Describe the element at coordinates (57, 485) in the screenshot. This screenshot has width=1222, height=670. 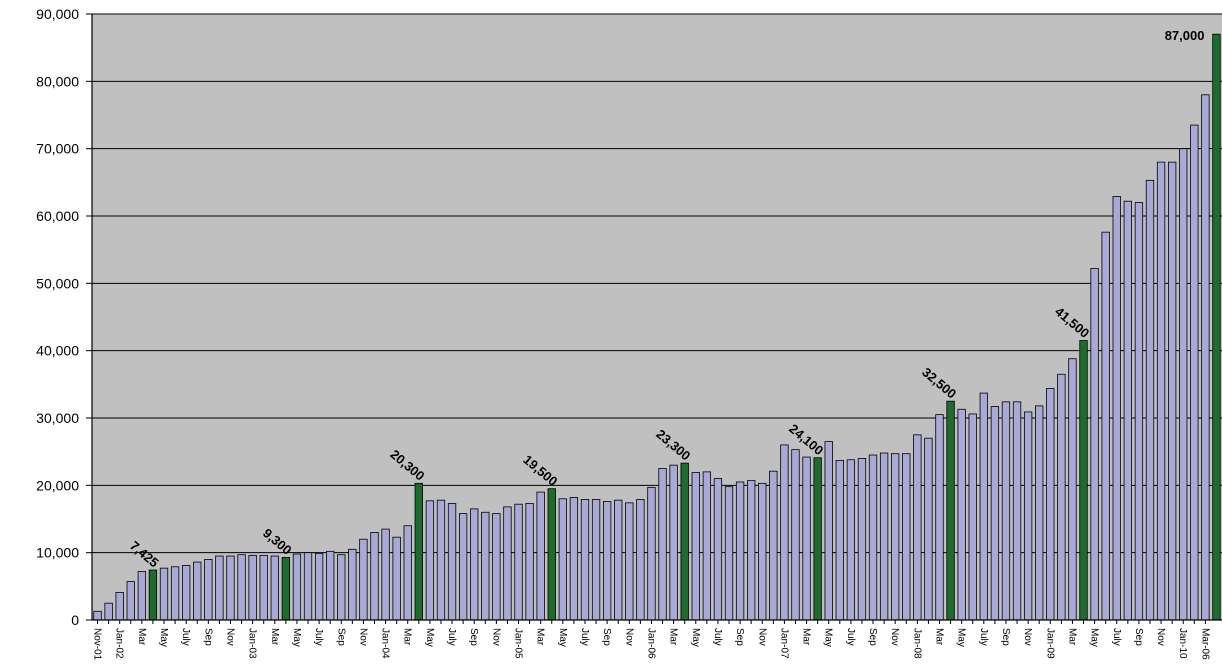
I see `y-tick-label: 20,000` at that location.